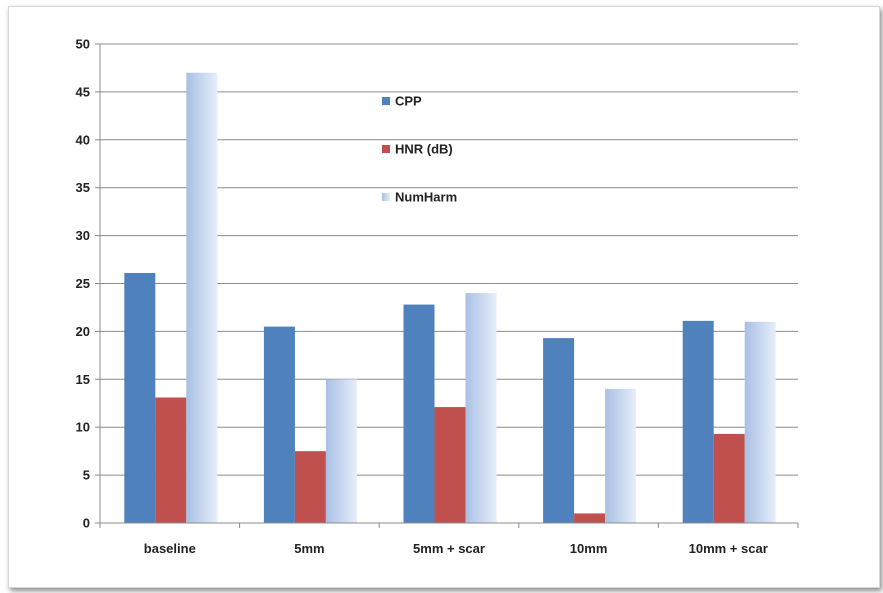  What do you see at coordinates (386, 101) in the screenshot?
I see `legend-swatch-cpp` at bounding box center [386, 101].